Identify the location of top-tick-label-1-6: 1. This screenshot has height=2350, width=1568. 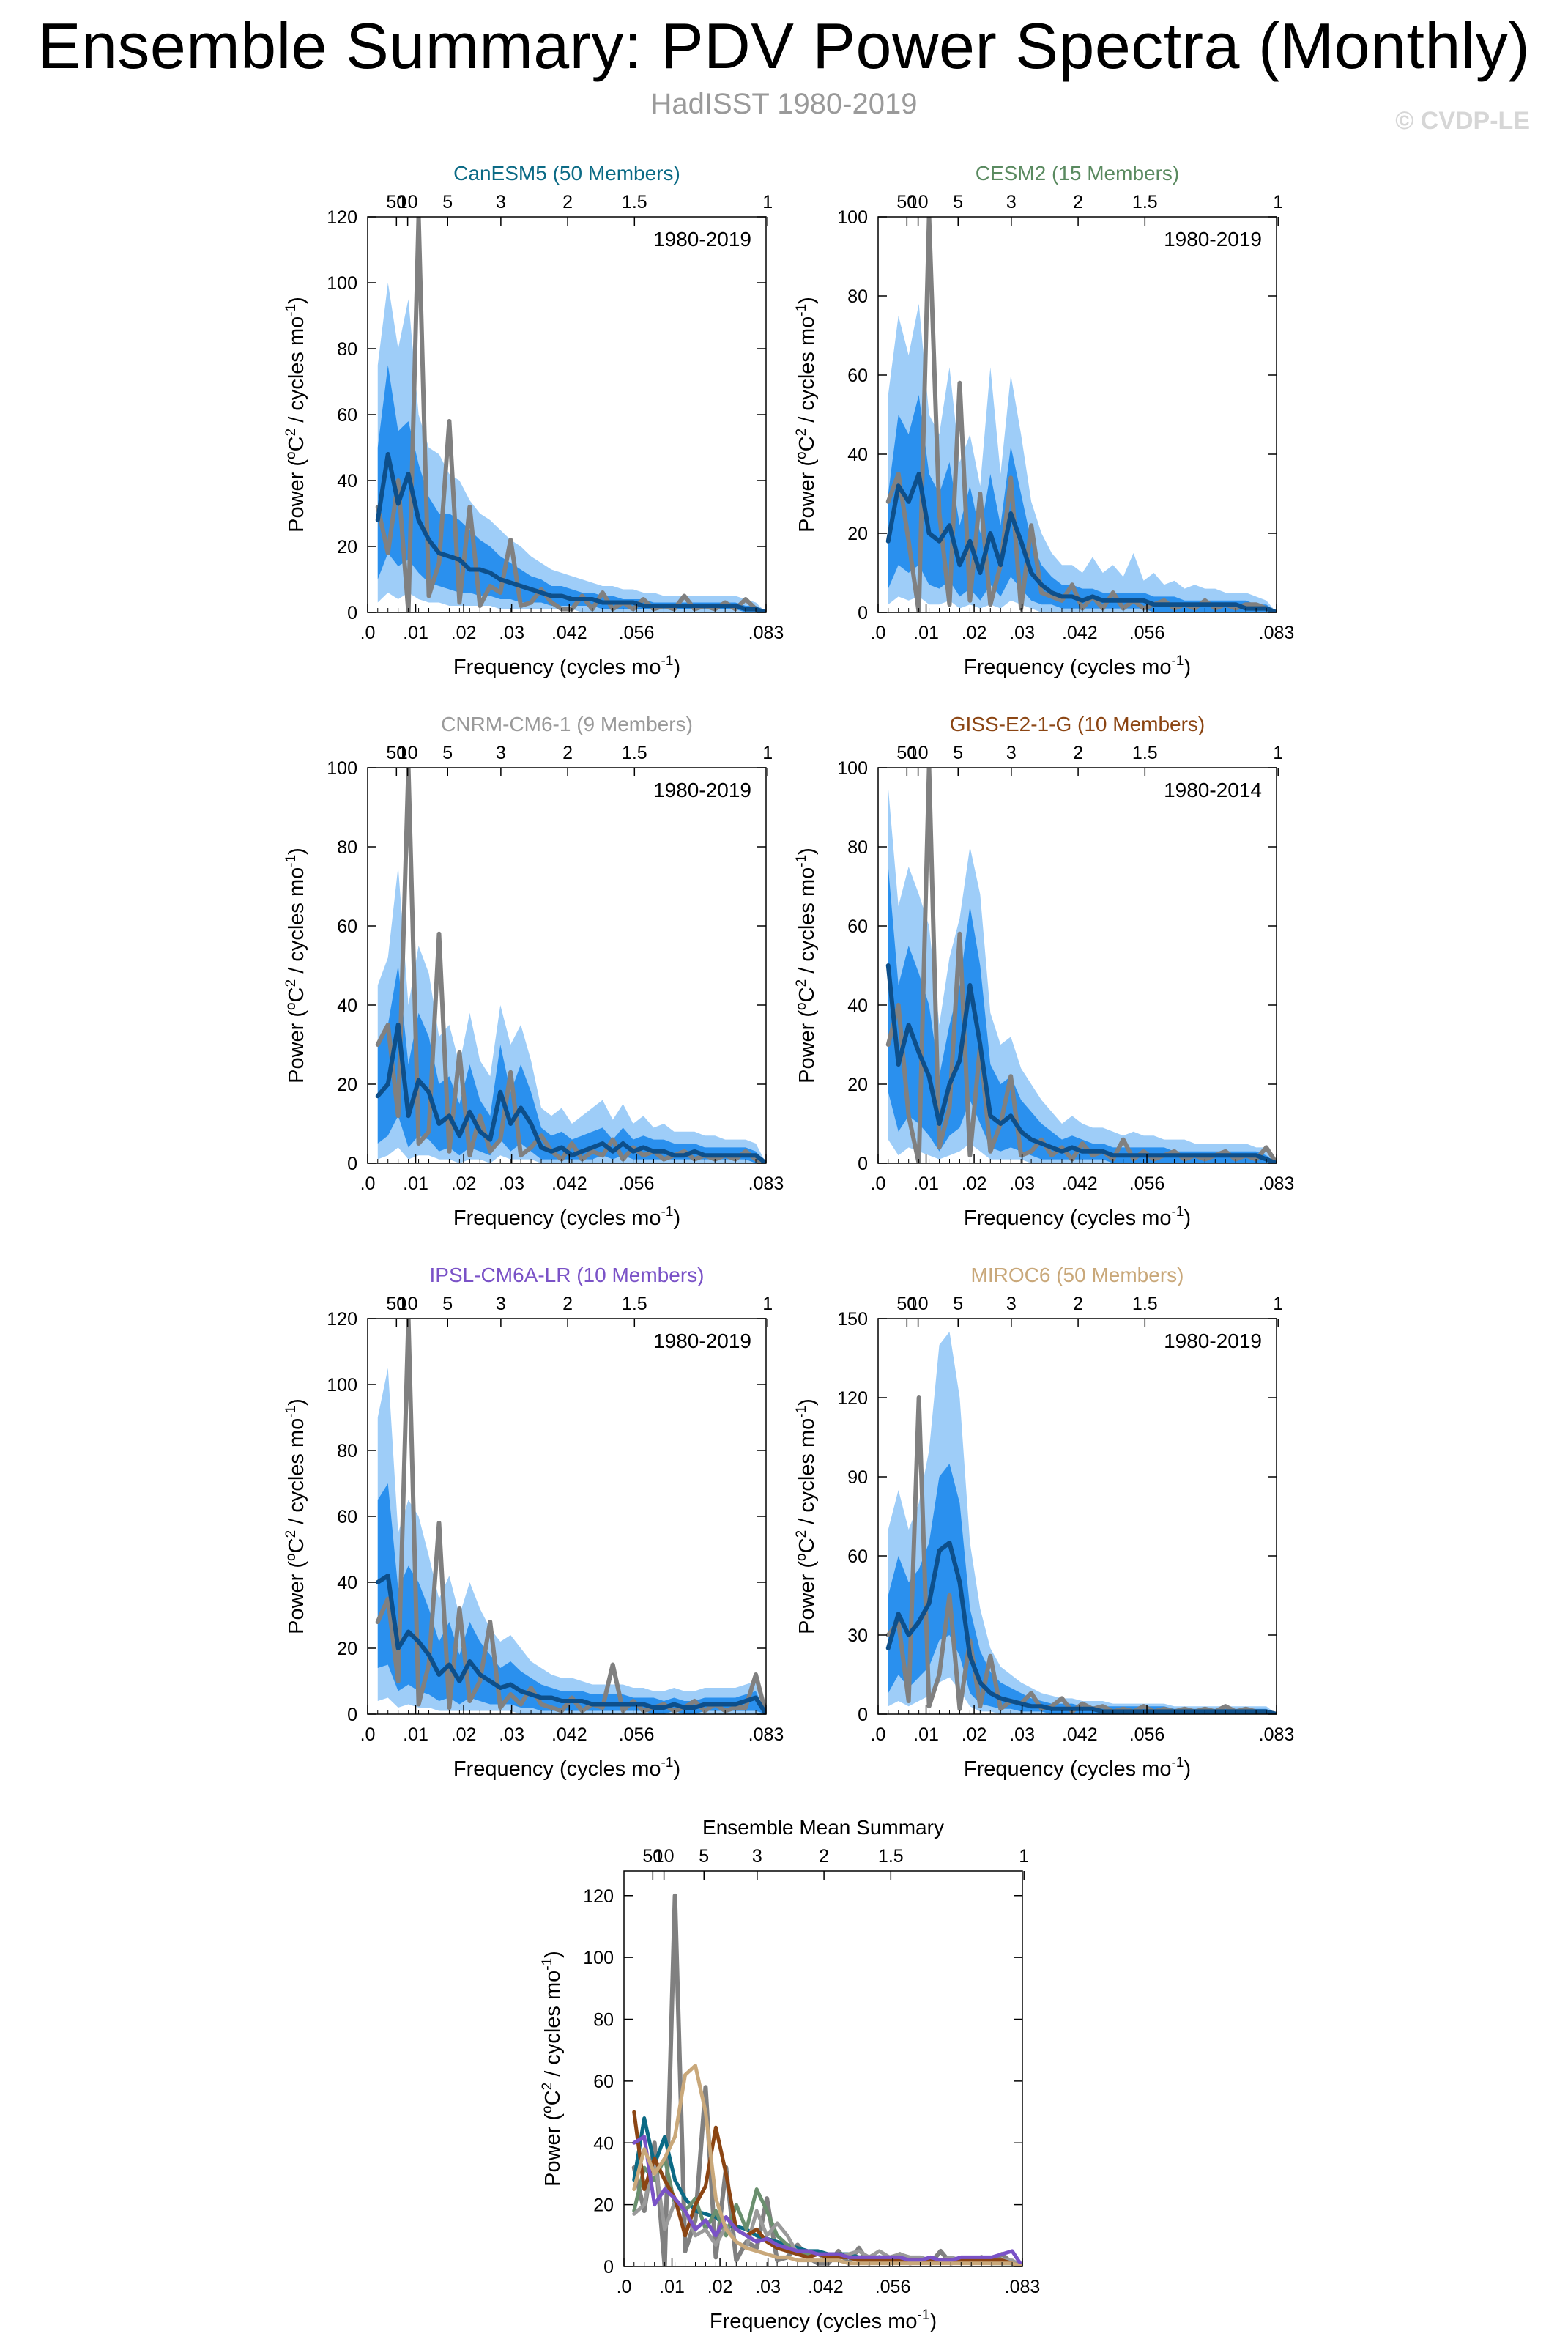
(1278, 202).